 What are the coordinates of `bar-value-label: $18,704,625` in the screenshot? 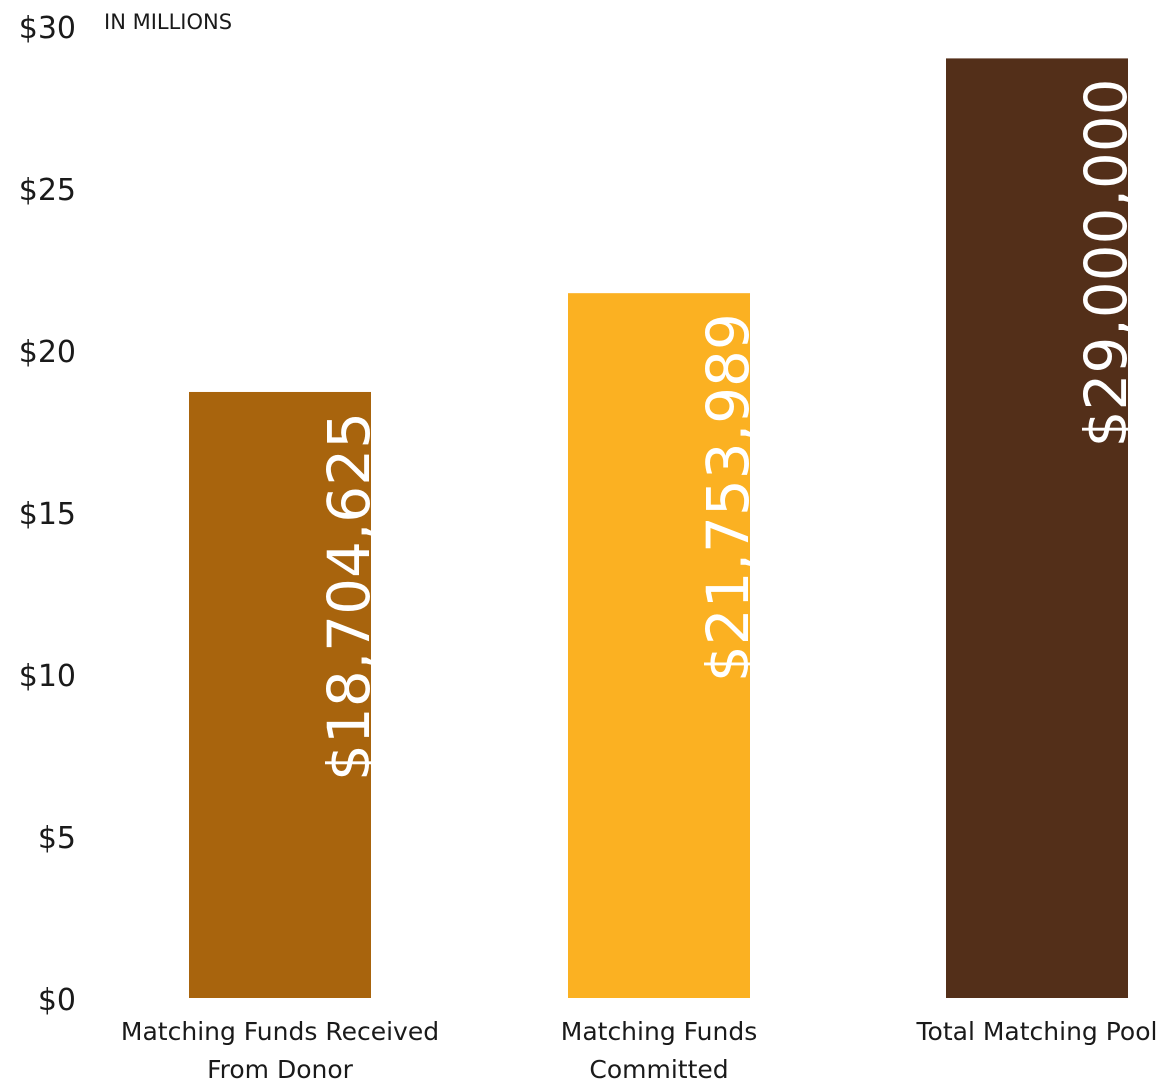 It's located at (349, 596).